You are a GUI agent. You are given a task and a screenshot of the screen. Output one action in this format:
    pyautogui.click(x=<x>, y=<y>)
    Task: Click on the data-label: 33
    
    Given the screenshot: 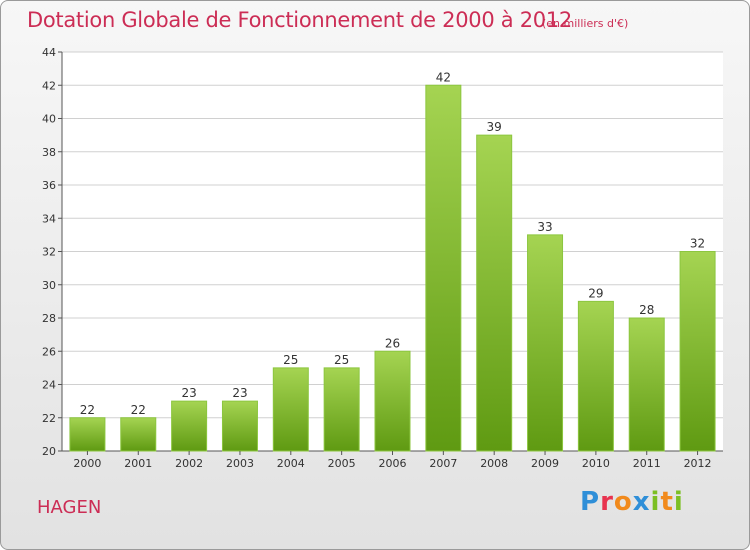 What is the action you would take?
    pyautogui.click(x=544, y=227)
    